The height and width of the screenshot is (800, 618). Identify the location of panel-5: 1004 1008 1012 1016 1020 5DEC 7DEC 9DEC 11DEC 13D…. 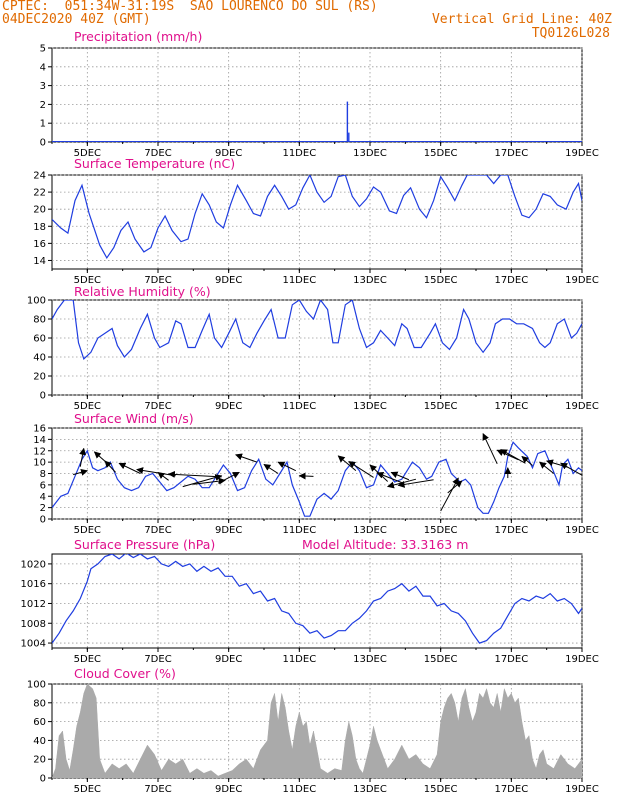
(310, 601).